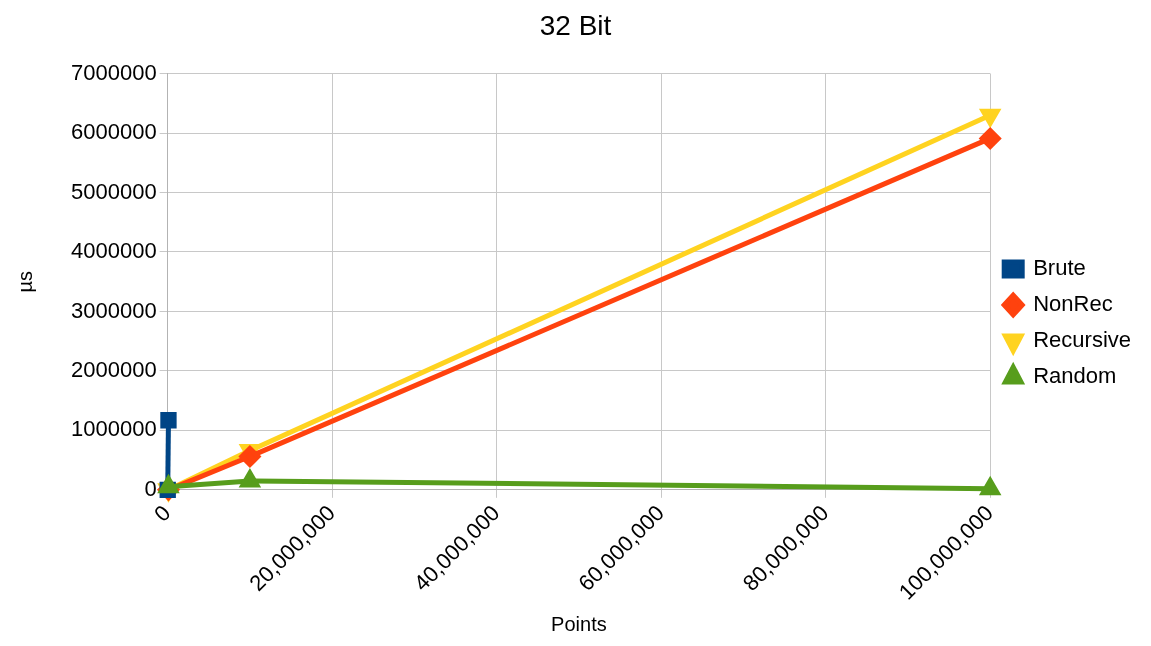 This screenshot has width=1151, height=646. What do you see at coordinates (1082, 340) in the screenshot?
I see `legend-label: Recursive` at bounding box center [1082, 340].